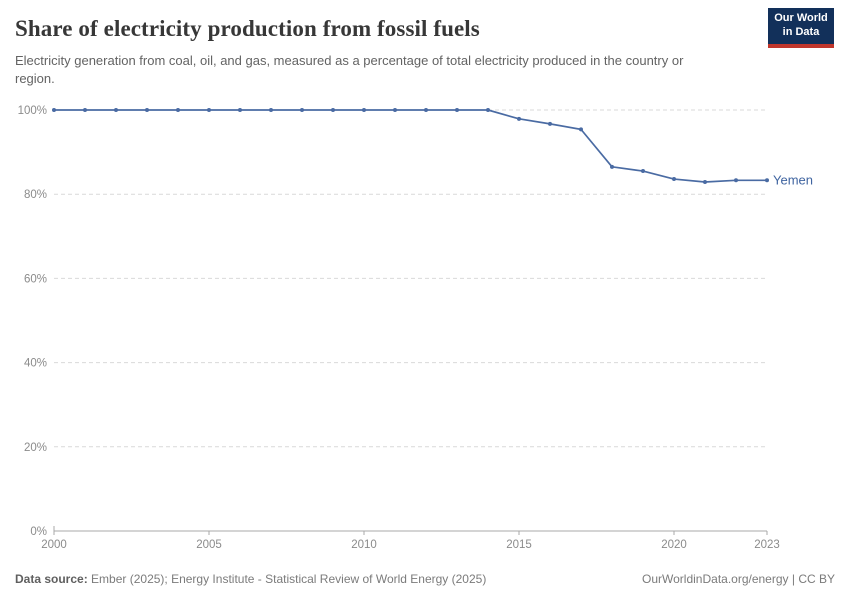 The image size is (850, 600). Describe the element at coordinates (35, 279) in the screenshot. I see `y-axis-tick-label: 60%` at that location.